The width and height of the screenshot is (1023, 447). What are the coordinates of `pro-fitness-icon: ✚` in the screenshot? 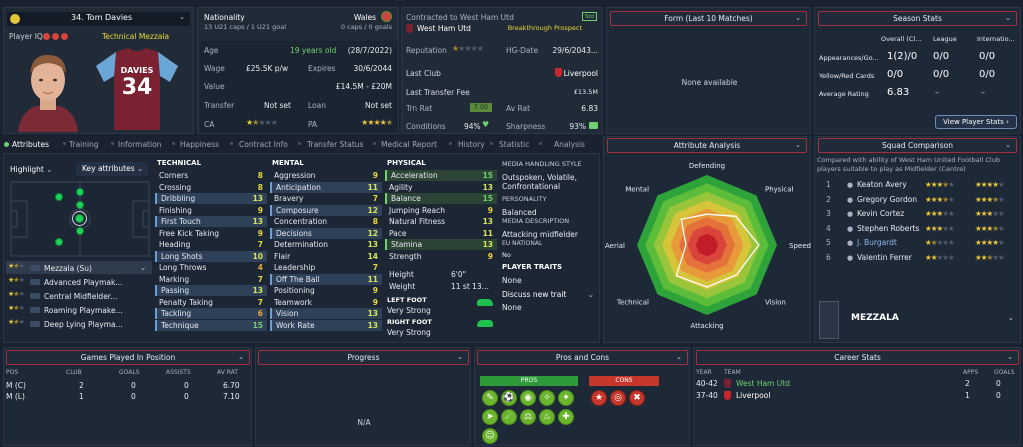 It's located at (566, 417).